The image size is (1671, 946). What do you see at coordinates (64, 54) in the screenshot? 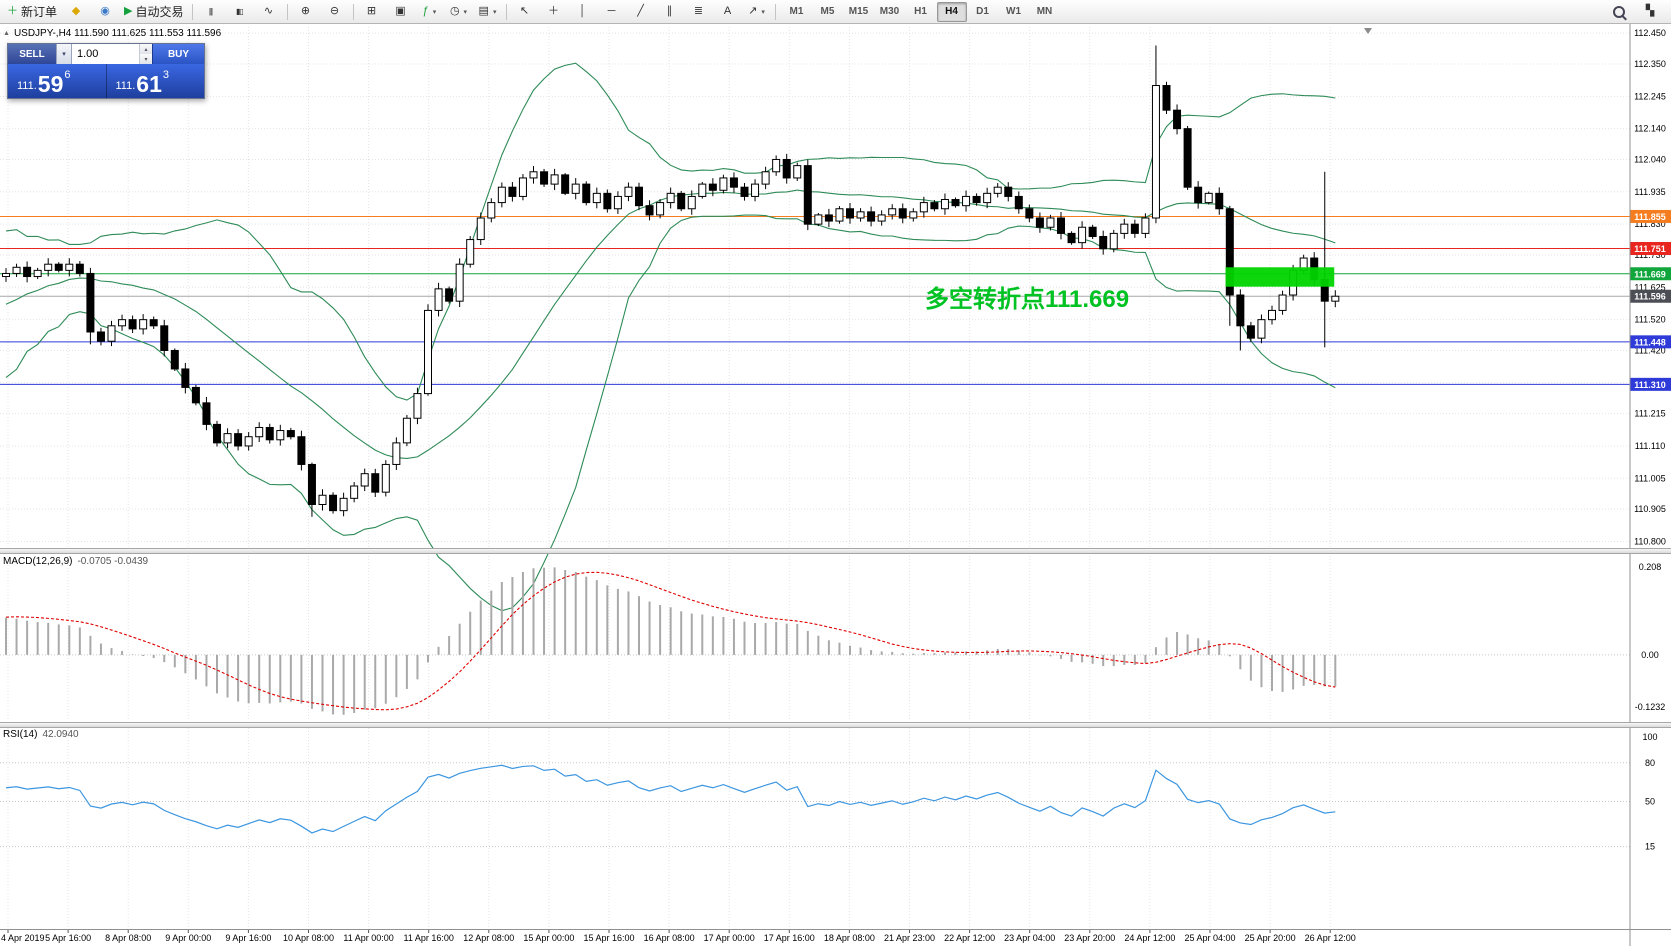
I see `volume-preset-dropdown: ▾` at bounding box center [64, 54].